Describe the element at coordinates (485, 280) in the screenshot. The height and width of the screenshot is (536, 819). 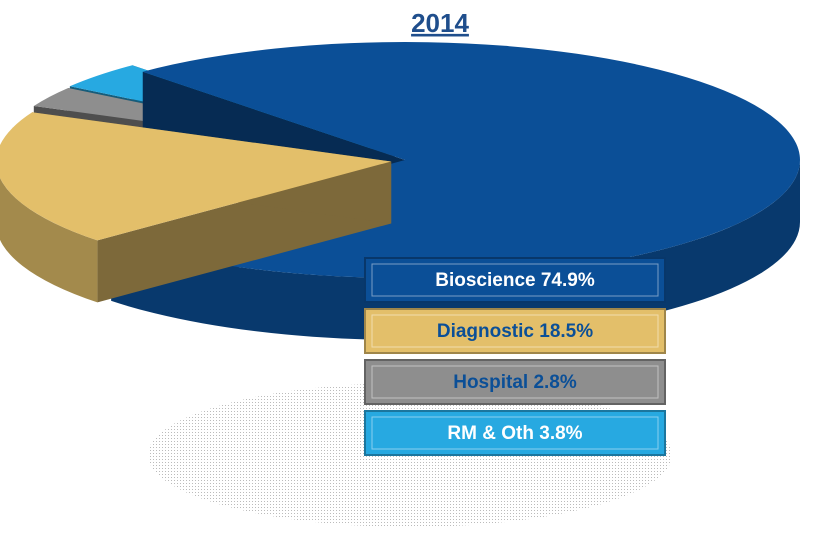
I see `legend-category: Bioscience` at that location.